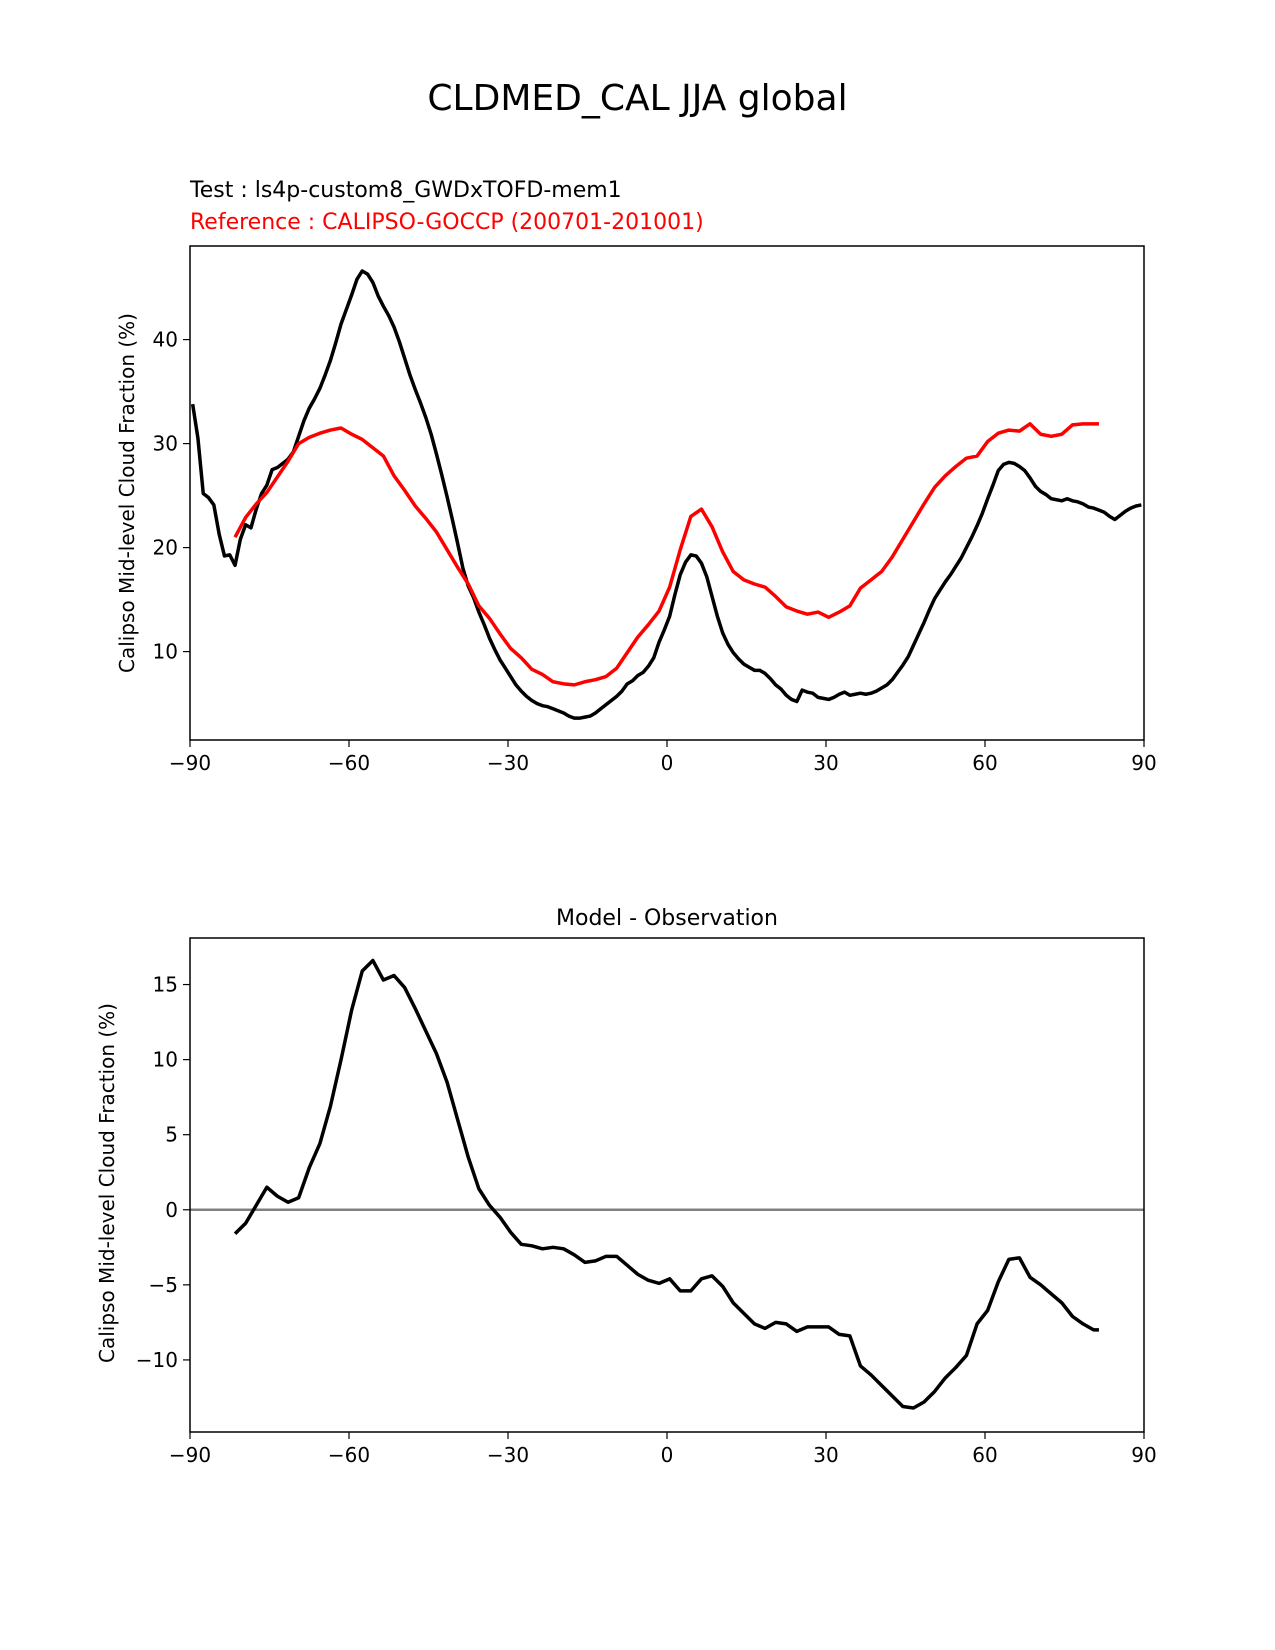  Describe the element at coordinates (157, 1360) in the screenshot. I see `bottom-y-tick-label: −10` at that location.